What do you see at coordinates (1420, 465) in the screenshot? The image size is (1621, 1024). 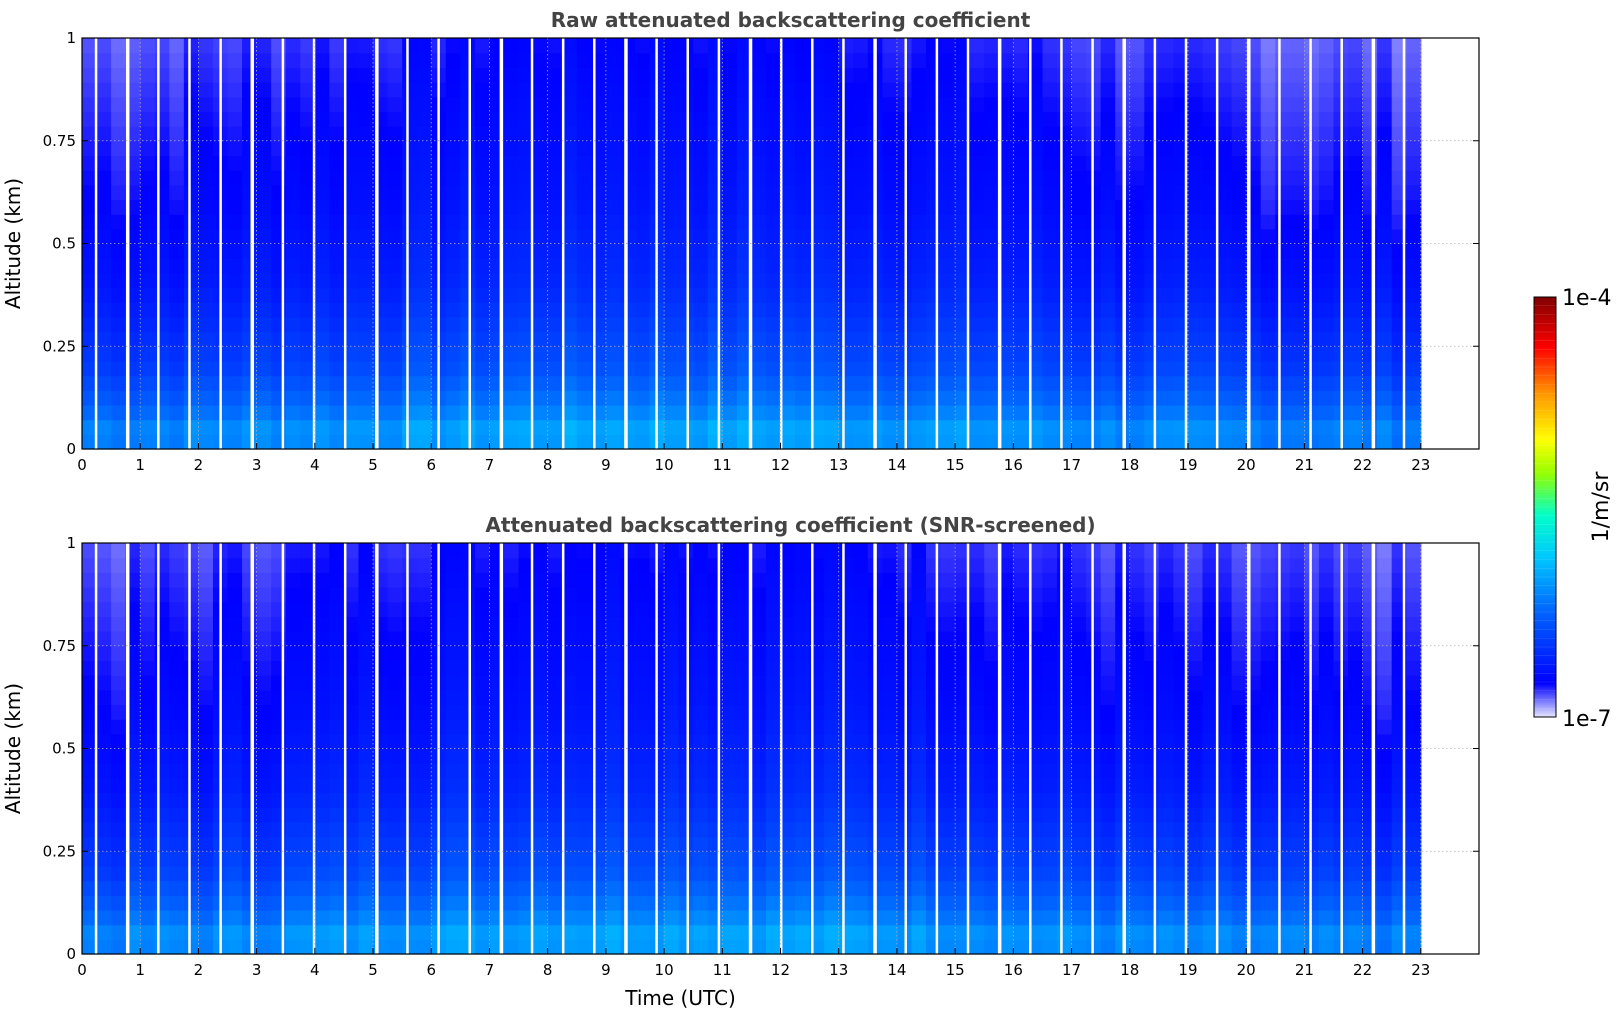 I see `x-tick-label: 23` at bounding box center [1420, 465].